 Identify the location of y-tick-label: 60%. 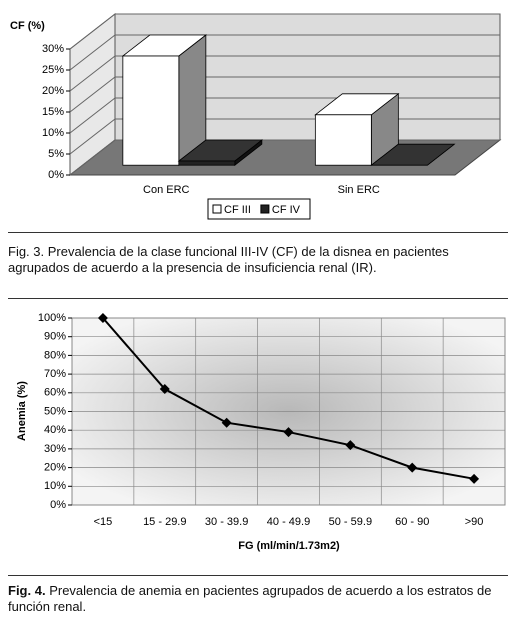
(55, 393).